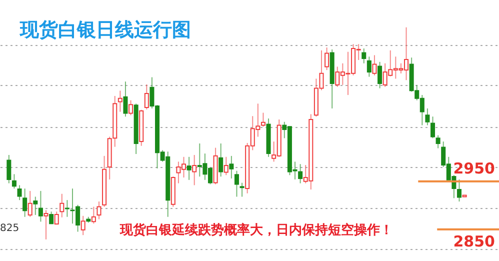 The width and height of the screenshot is (499, 261). I want to click on annotation: 825, so click(10, 228).